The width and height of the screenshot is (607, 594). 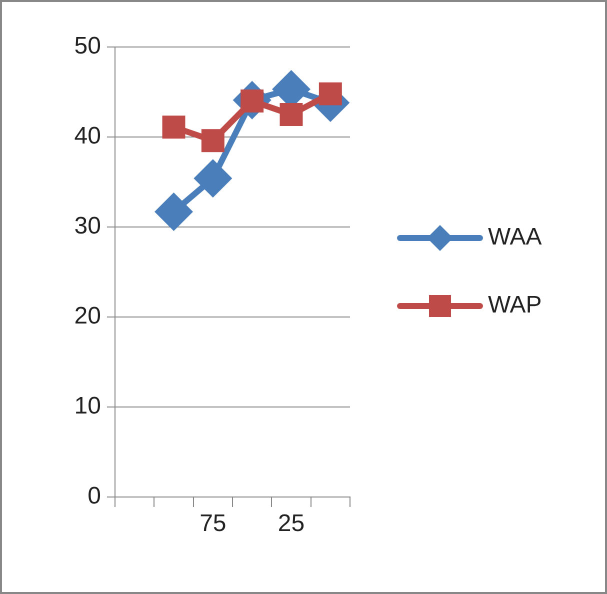 I want to click on legend-label: WAP, so click(x=515, y=305).